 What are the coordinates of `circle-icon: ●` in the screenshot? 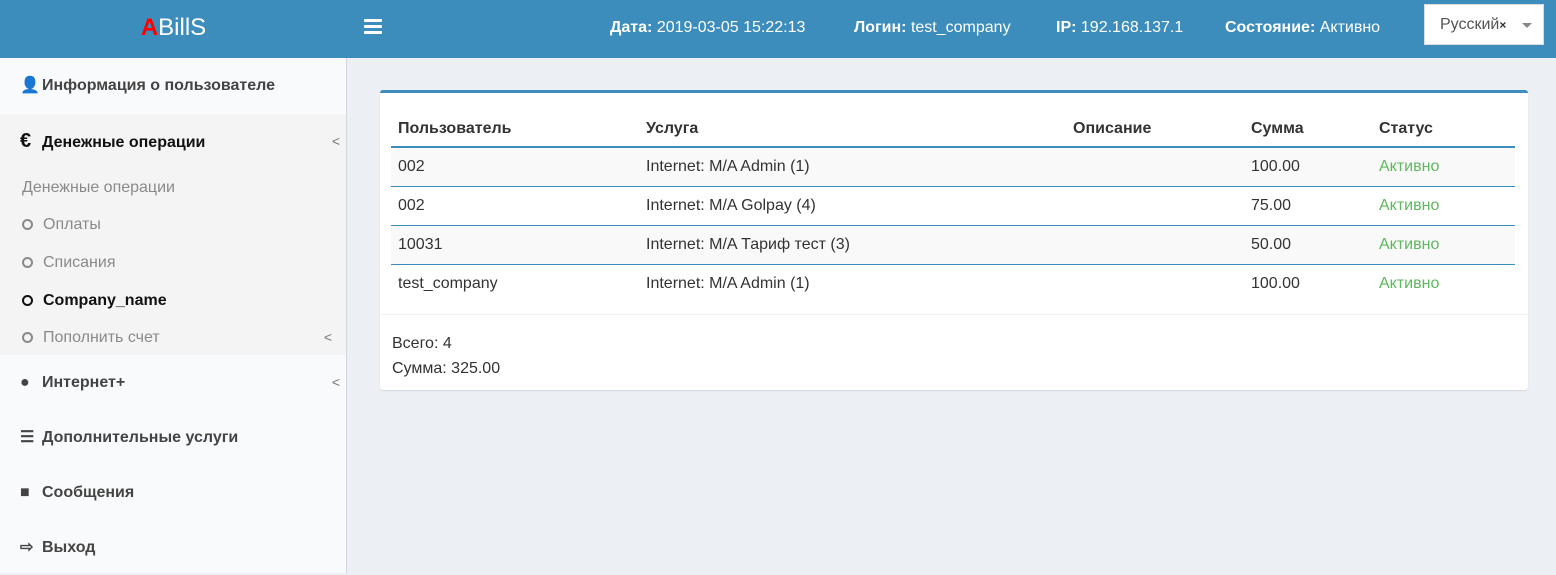 It's located at (25, 382).